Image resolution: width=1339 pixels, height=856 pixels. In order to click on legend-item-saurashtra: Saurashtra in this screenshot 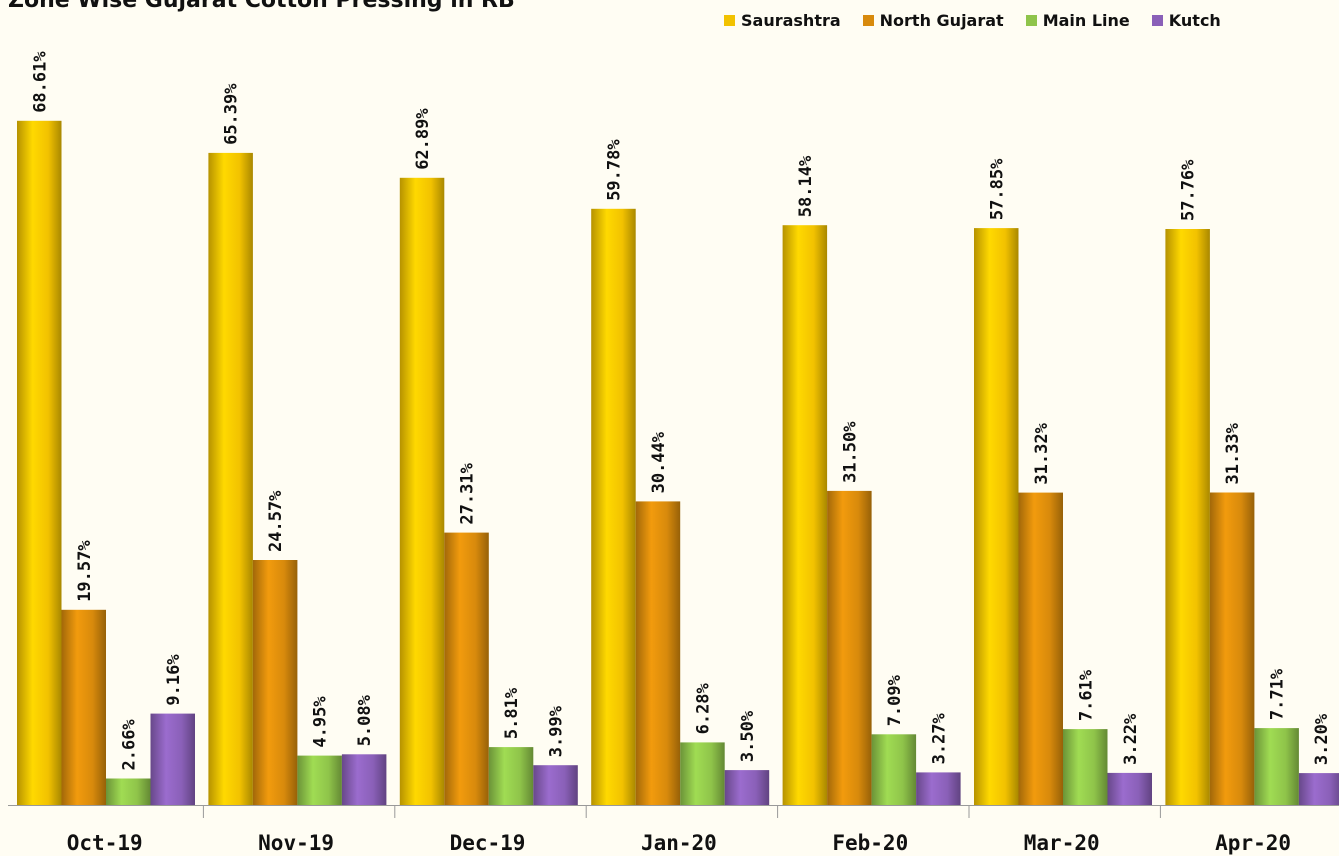, I will do `click(782, 20)`.